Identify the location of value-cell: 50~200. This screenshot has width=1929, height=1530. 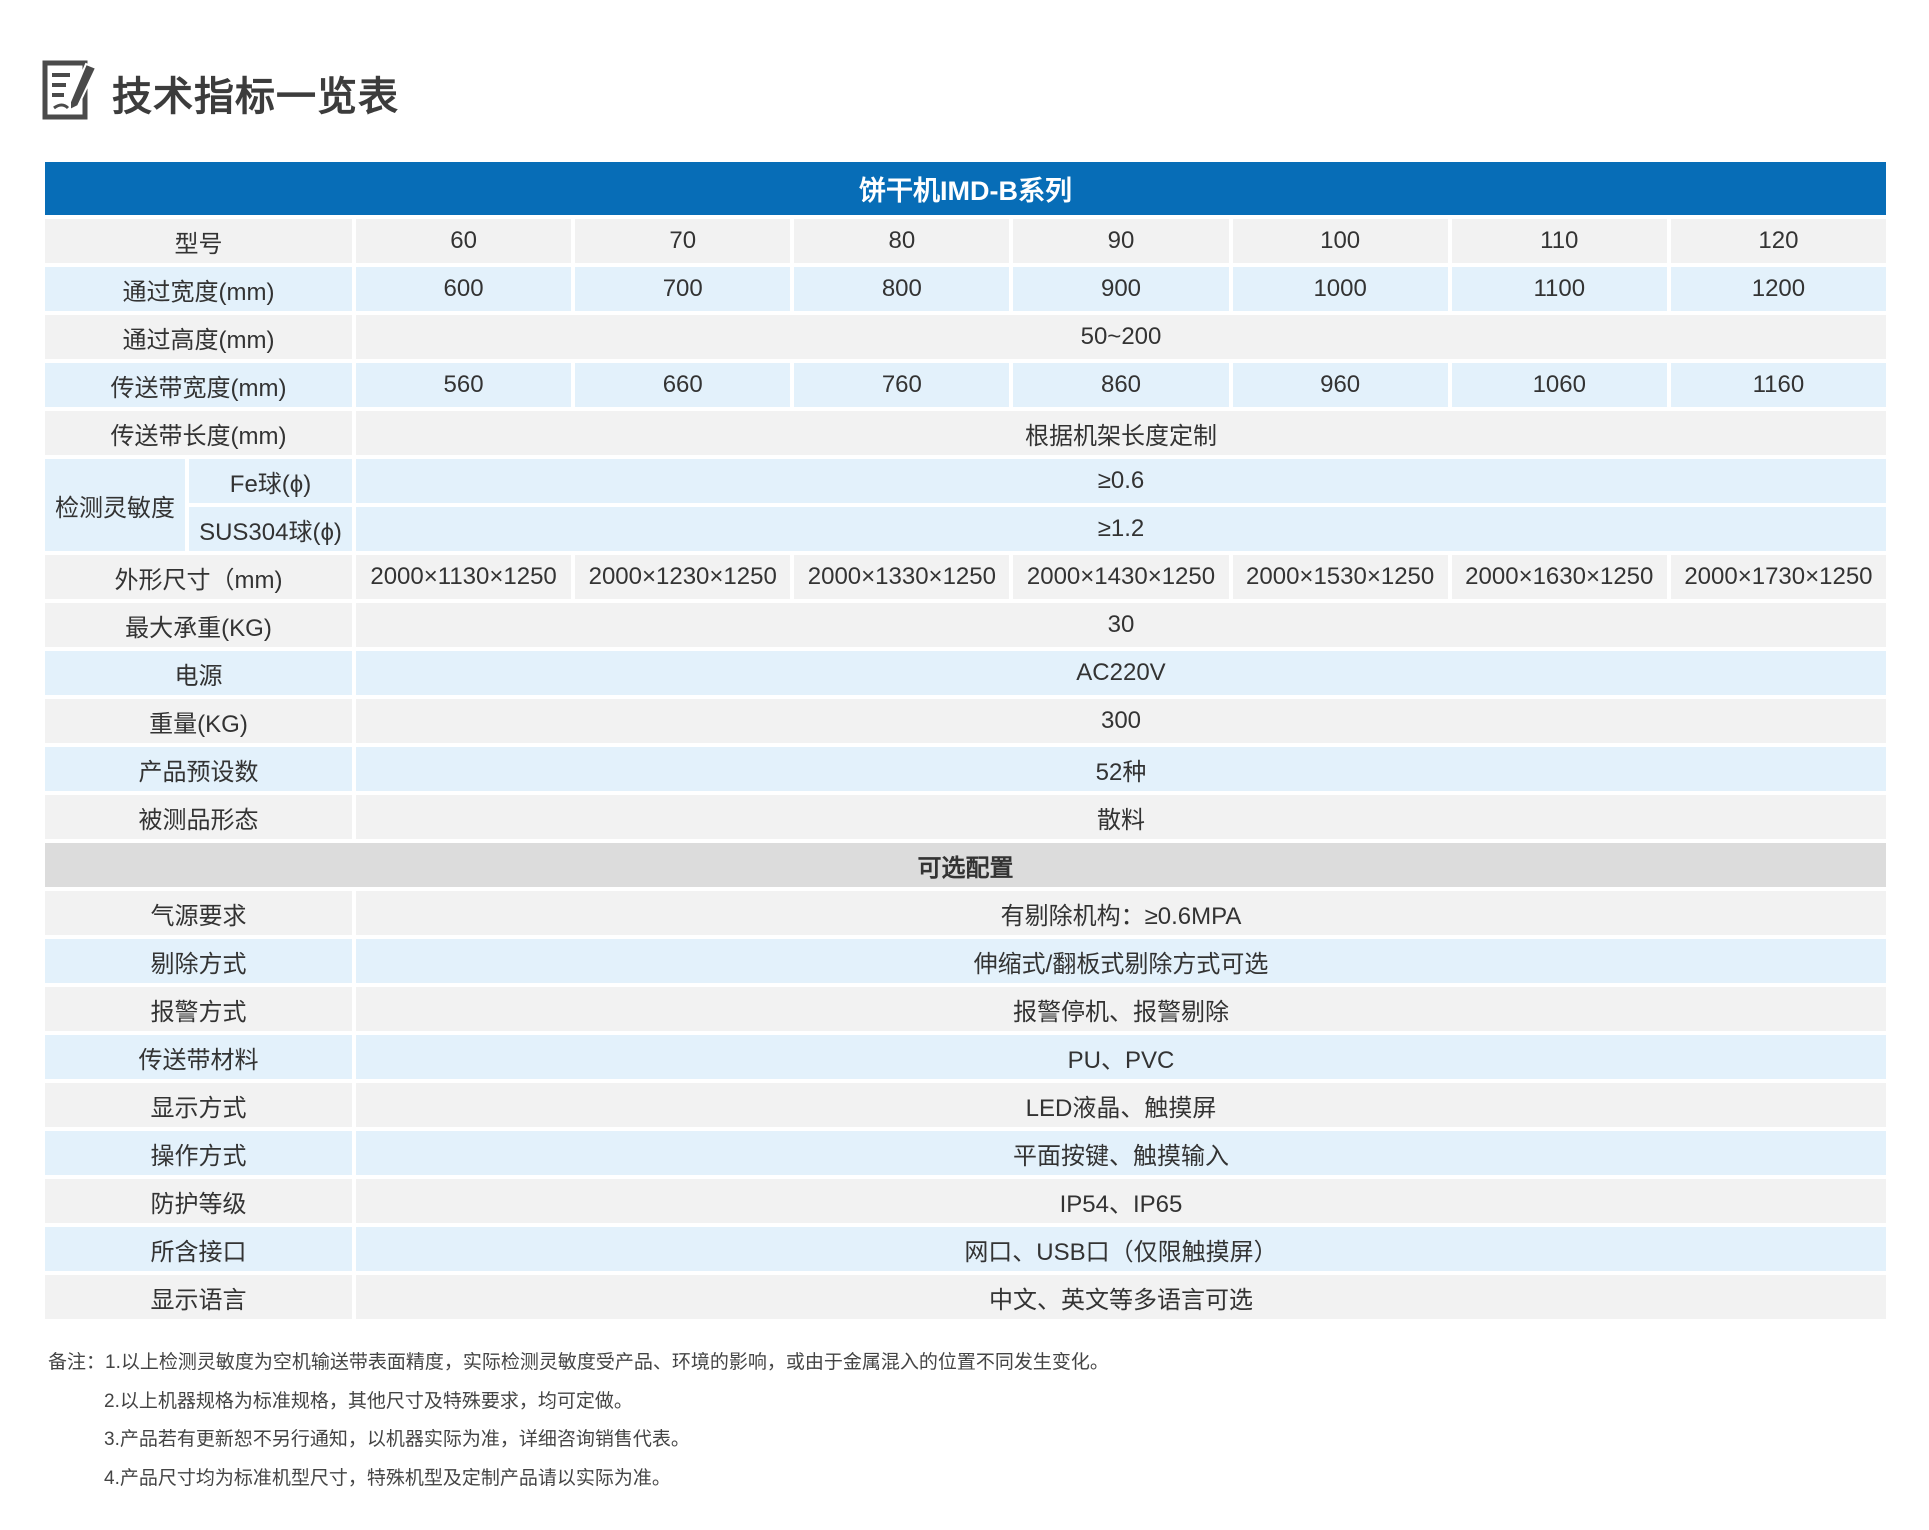
(1121, 337).